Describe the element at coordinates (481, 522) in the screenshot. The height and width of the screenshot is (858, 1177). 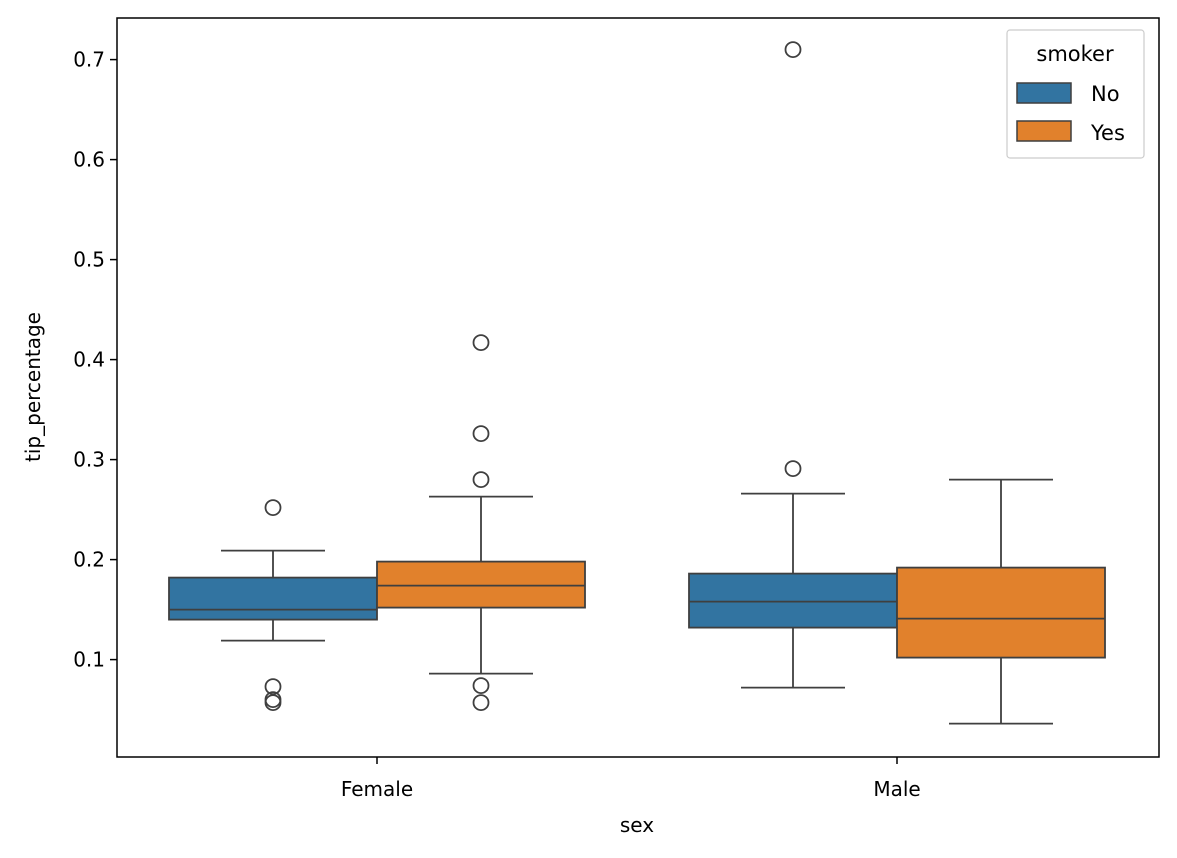
I see `box-yes-female` at that location.